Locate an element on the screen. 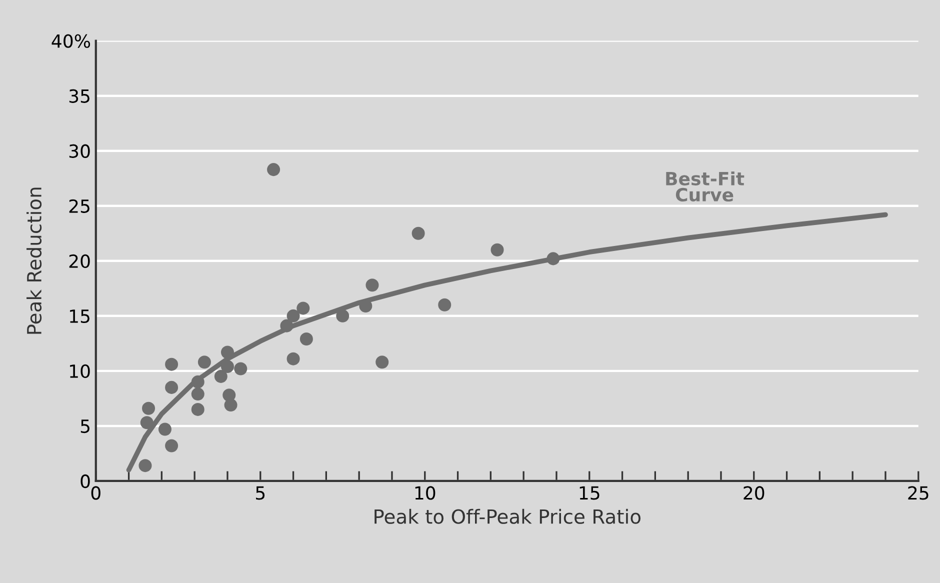  y-tick-label: 25 is located at coordinates (79, 206).